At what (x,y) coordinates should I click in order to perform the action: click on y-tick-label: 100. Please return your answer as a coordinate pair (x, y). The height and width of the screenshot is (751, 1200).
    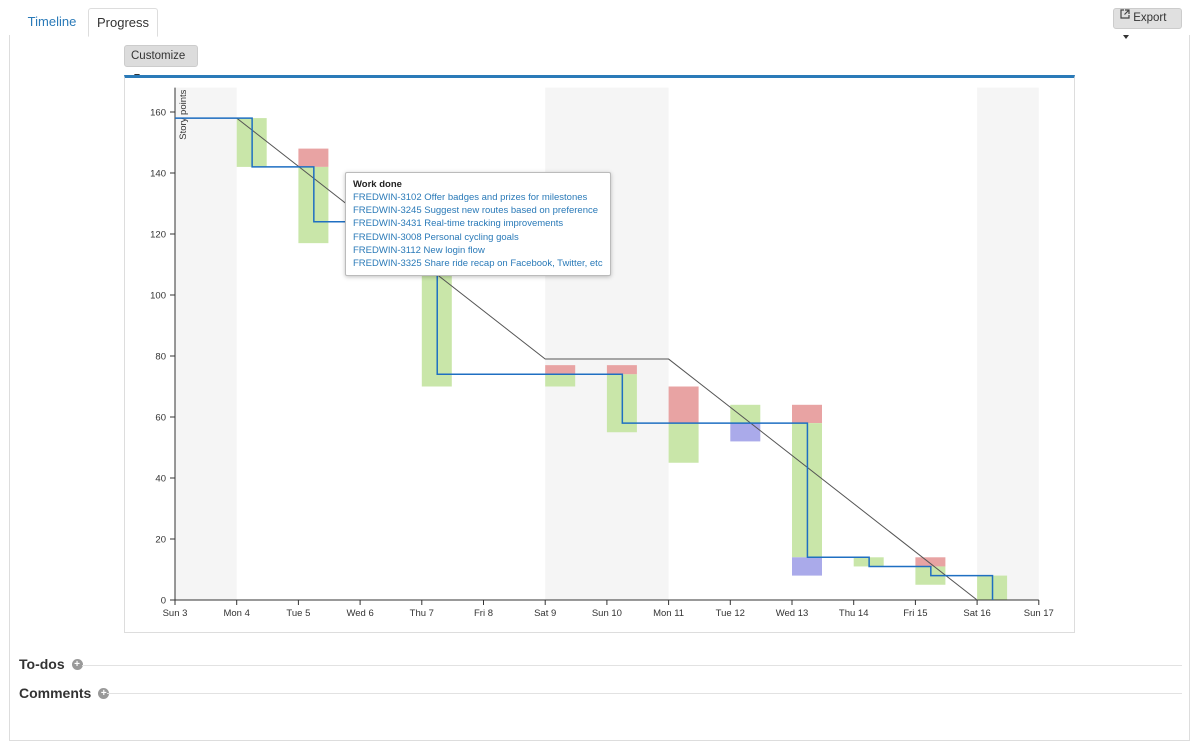
    Looking at the image, I should click on (158, 296).